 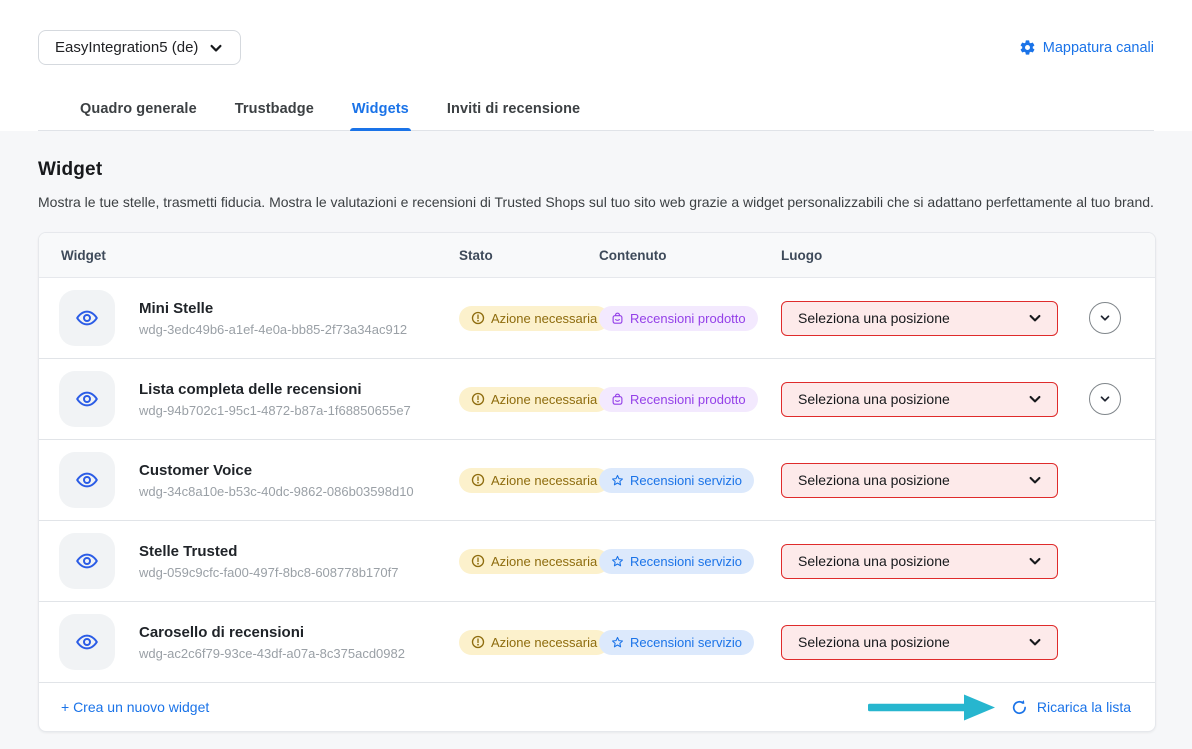 What do you see at coordinates (275, 410) in the screenshot?
I see `widget-id: wdg-94b702c1-95c1-4872-b87a-1f68850655e7` at bounding box center [275, 410].